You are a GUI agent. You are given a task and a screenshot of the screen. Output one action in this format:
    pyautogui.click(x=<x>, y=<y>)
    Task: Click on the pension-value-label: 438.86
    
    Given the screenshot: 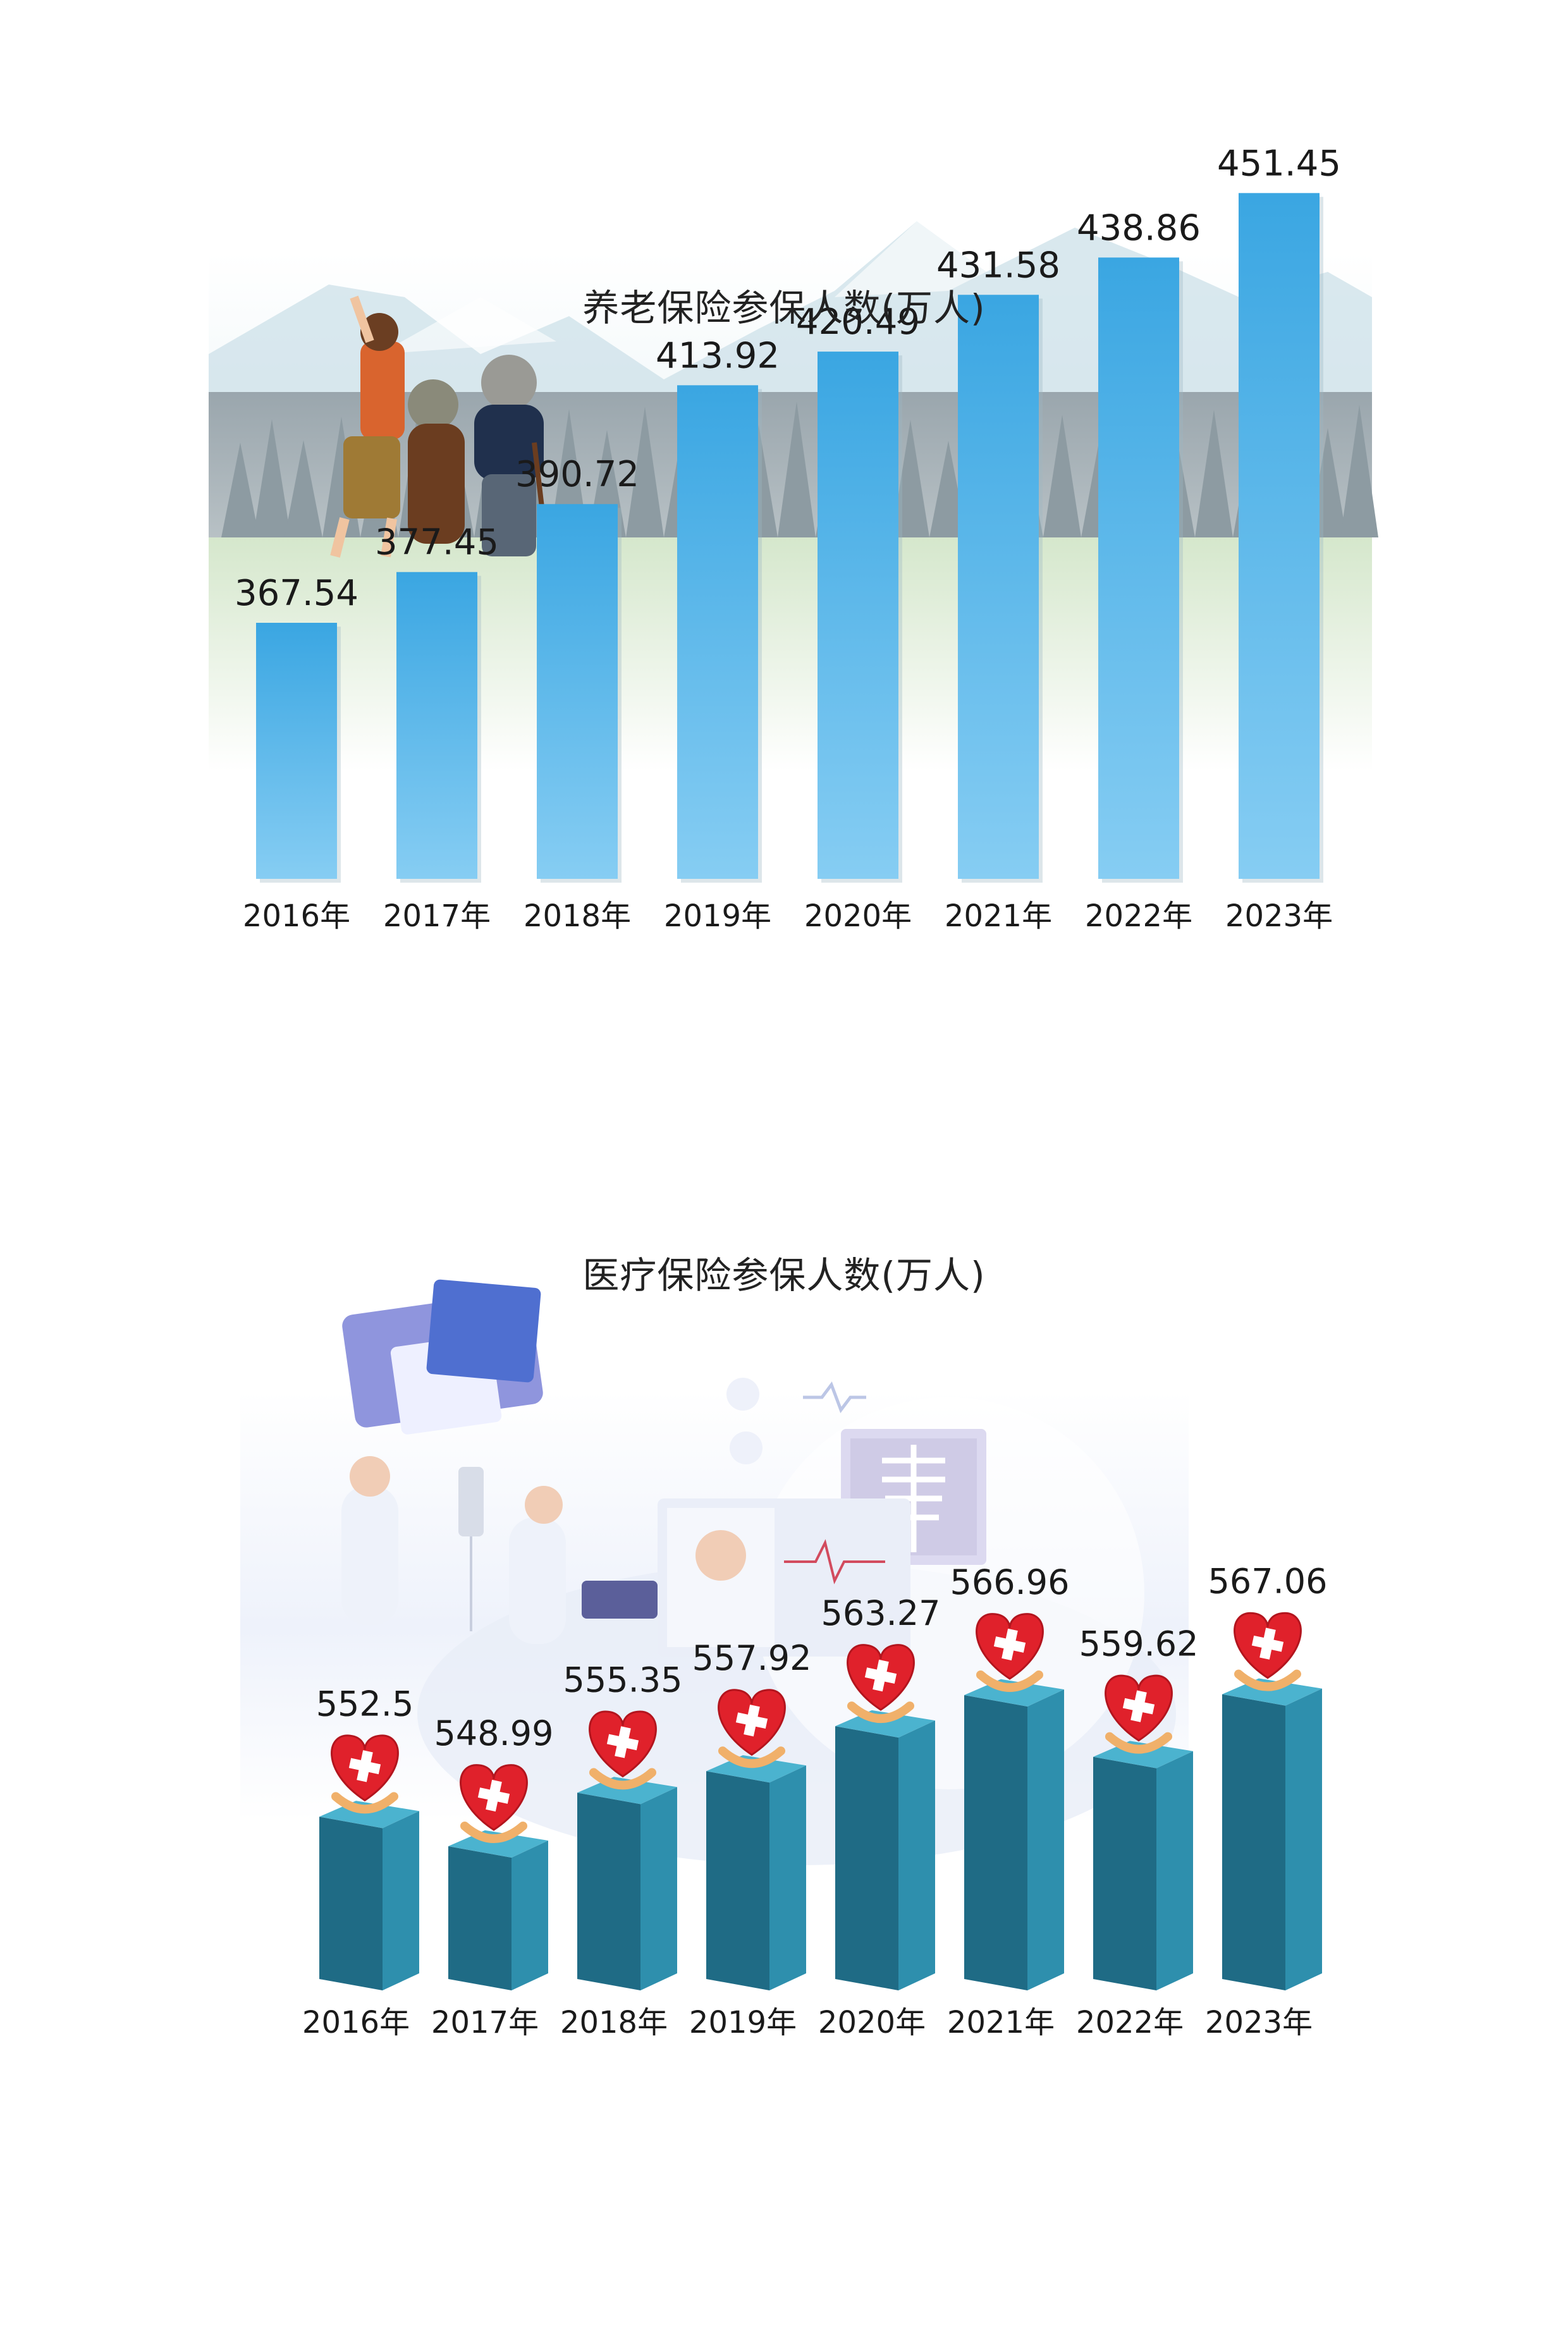 What is the action you would take?
    pyautogui.click(x=1139, y=227)
    